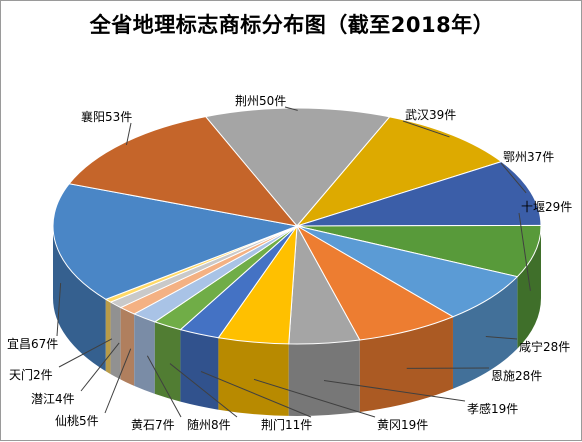  Describe the element at coordinates (116, 340) in the screenshot. I see `slice-12-side` at that location.